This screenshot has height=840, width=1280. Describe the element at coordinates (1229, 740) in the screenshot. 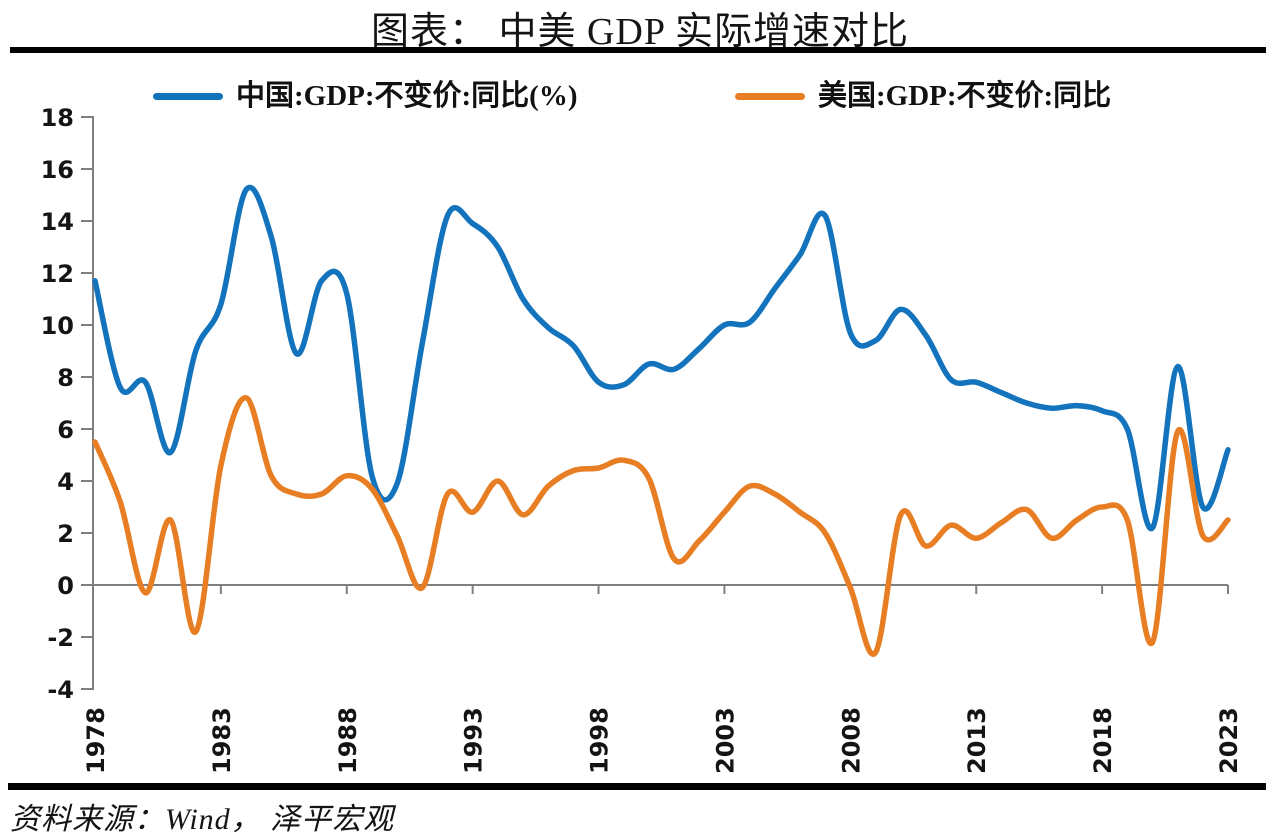

I see `x-tick-label: 2023` at that location.